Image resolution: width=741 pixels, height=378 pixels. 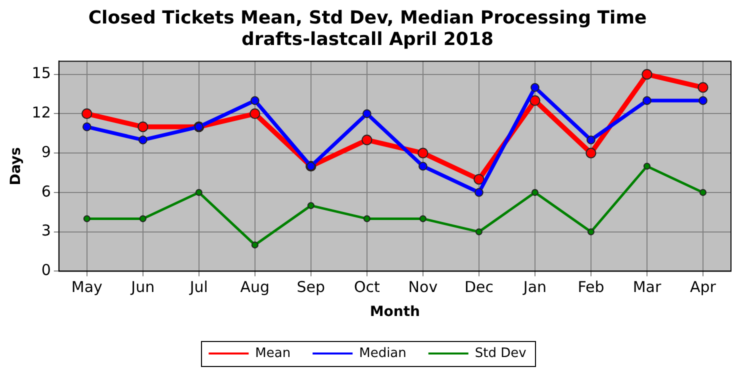 What do you see at coordinates (311, 287) in the screenshot?
I see `x-tick-label: Sep` at bounding box center [311, 287].